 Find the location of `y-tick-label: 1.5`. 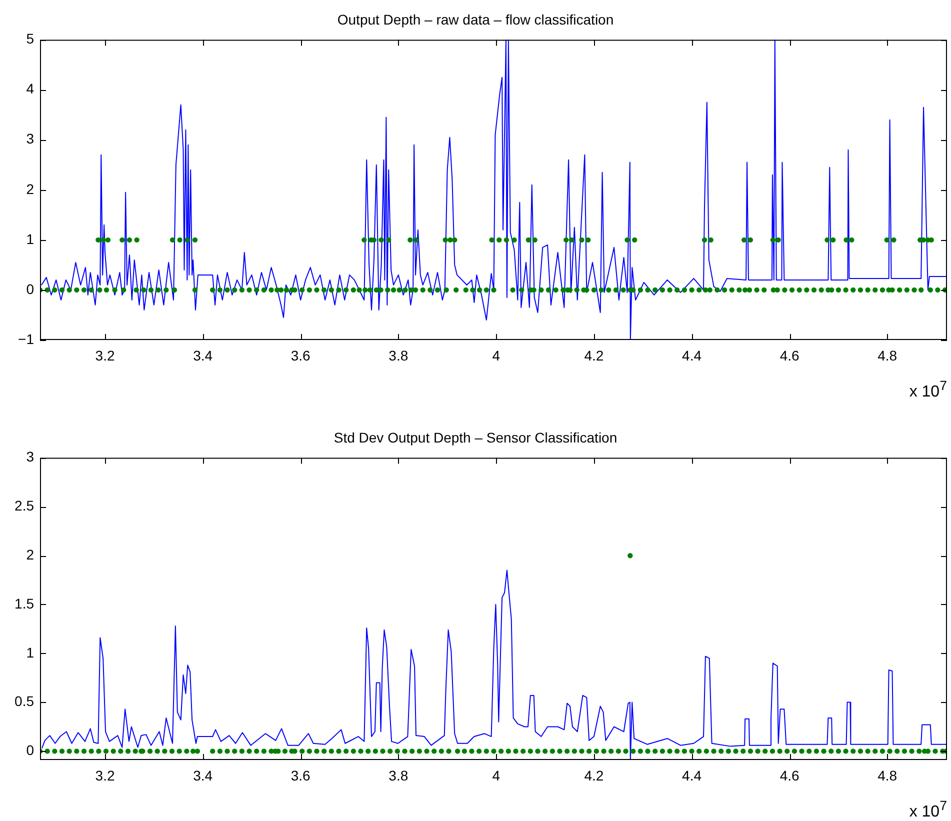

y-tick-label: 1.5 is located at coordinates (24, 603).